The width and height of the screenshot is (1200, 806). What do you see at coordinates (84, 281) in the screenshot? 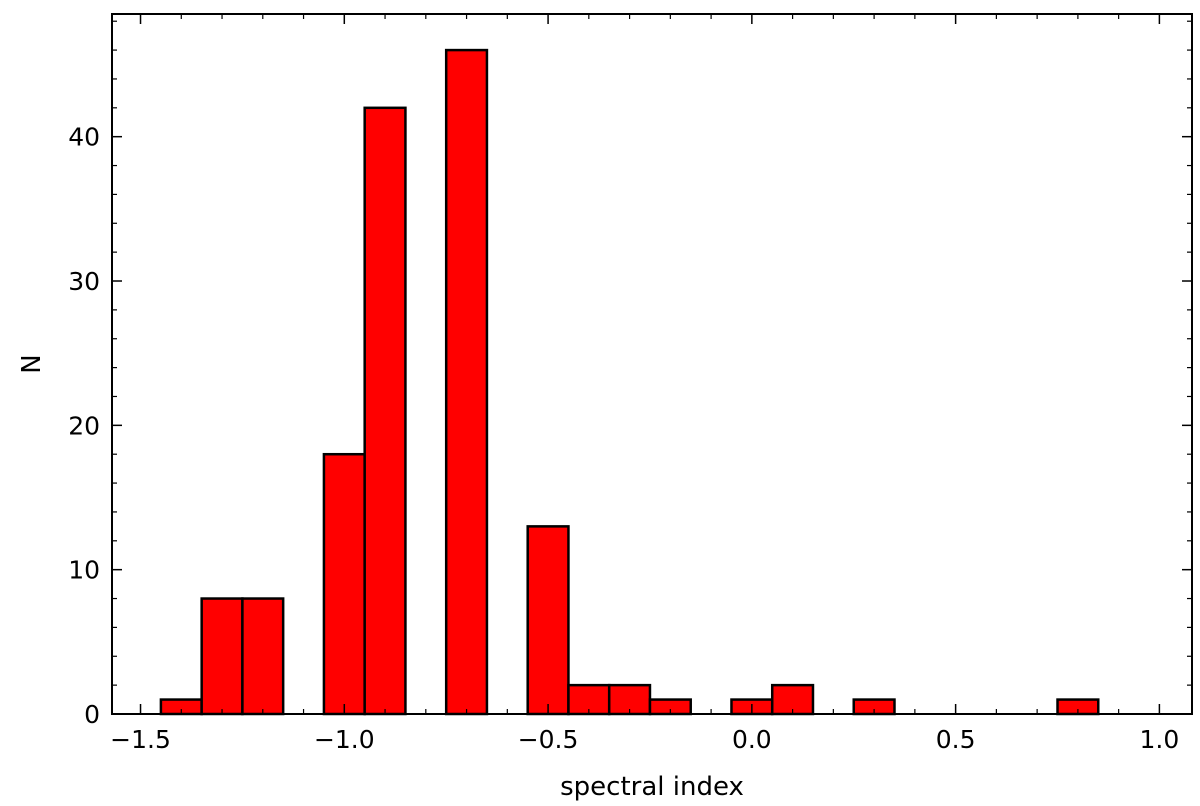
I see `y-tick-label: 30` at bounding box center [84, 281].